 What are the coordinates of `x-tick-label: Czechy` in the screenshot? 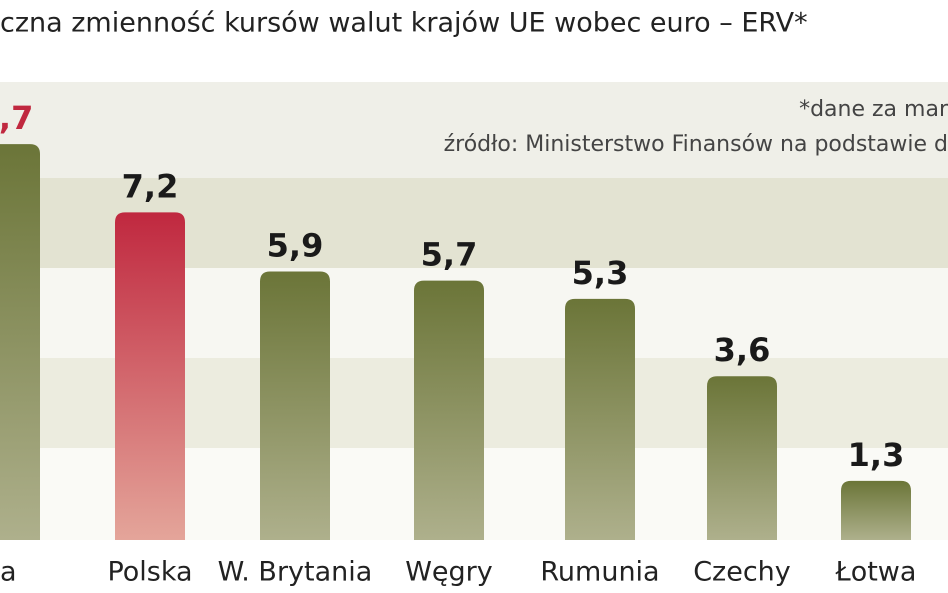 It's located at (742, 572).